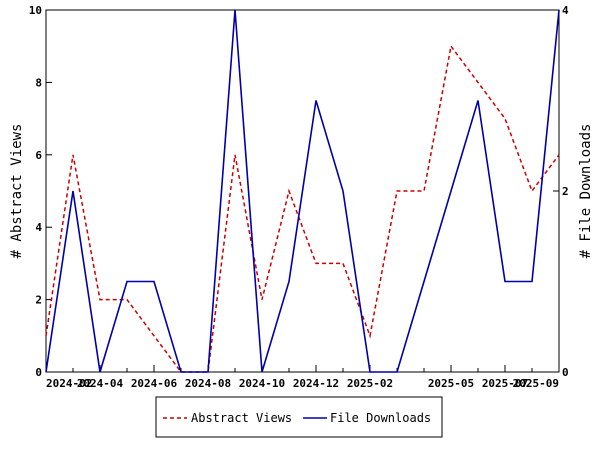  Describe the element at coordinates (38, 372) in the screenshot. I see `y-tick-label: 0` at that location.